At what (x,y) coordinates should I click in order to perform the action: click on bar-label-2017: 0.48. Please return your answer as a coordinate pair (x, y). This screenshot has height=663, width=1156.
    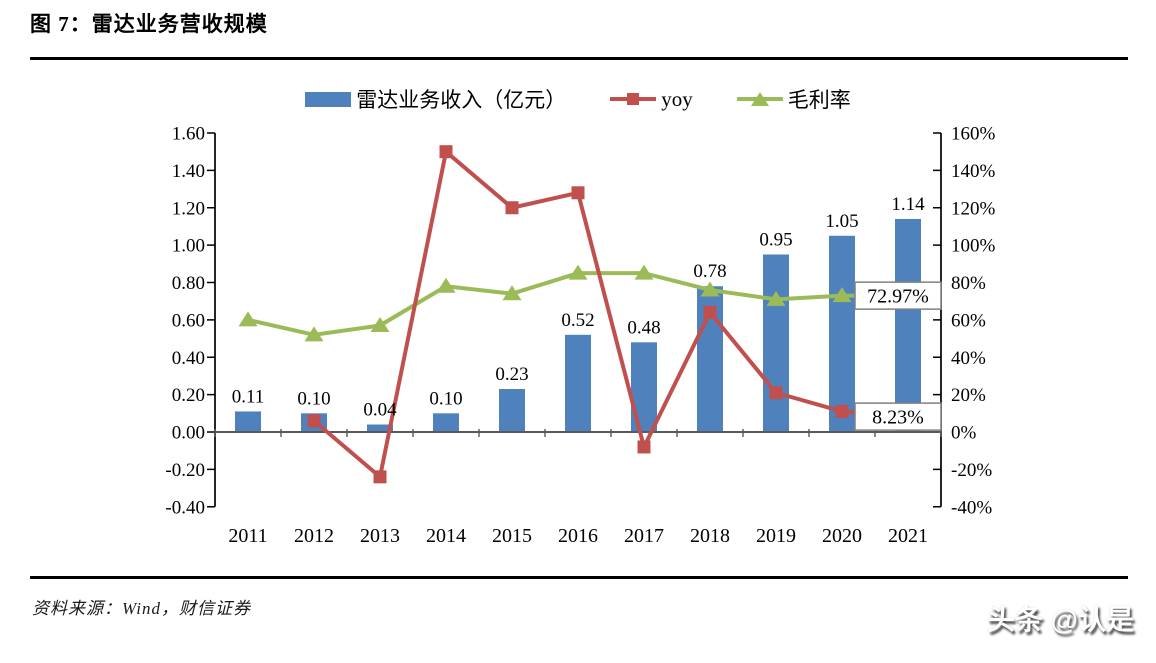
    Looking at the image, I should click on (643, 327).